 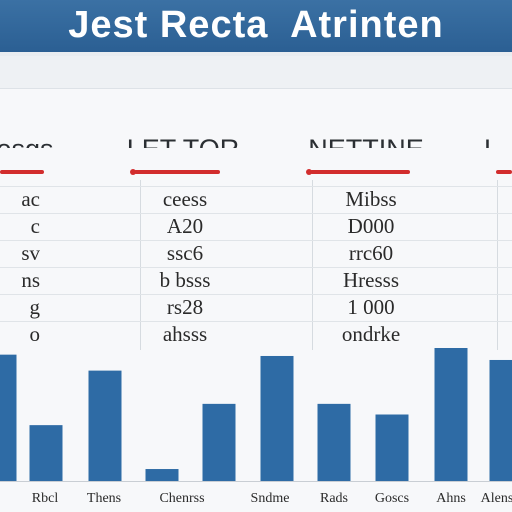 I want to click on column-header-label: L, so click(x=498, y=141).